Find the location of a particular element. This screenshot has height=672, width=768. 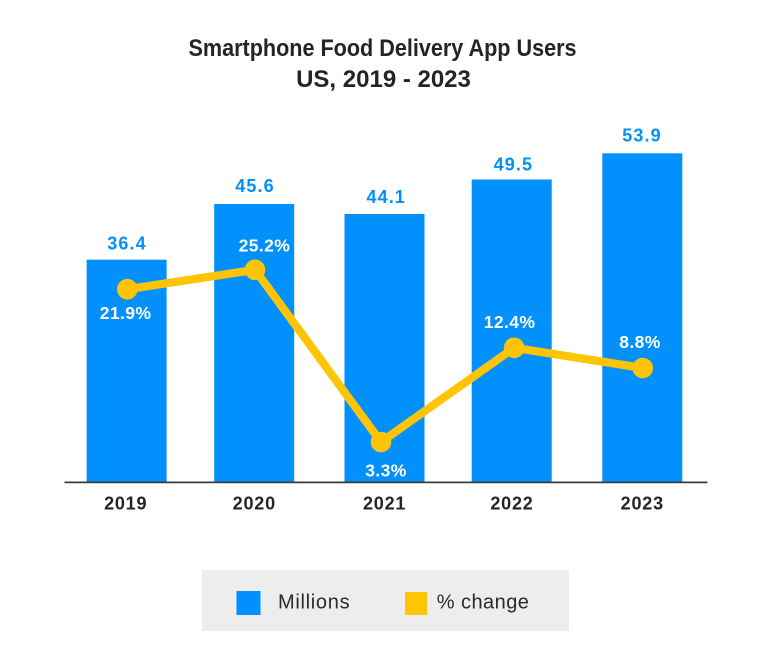

svg-text: 2022 is located at coordinates (511, 504).